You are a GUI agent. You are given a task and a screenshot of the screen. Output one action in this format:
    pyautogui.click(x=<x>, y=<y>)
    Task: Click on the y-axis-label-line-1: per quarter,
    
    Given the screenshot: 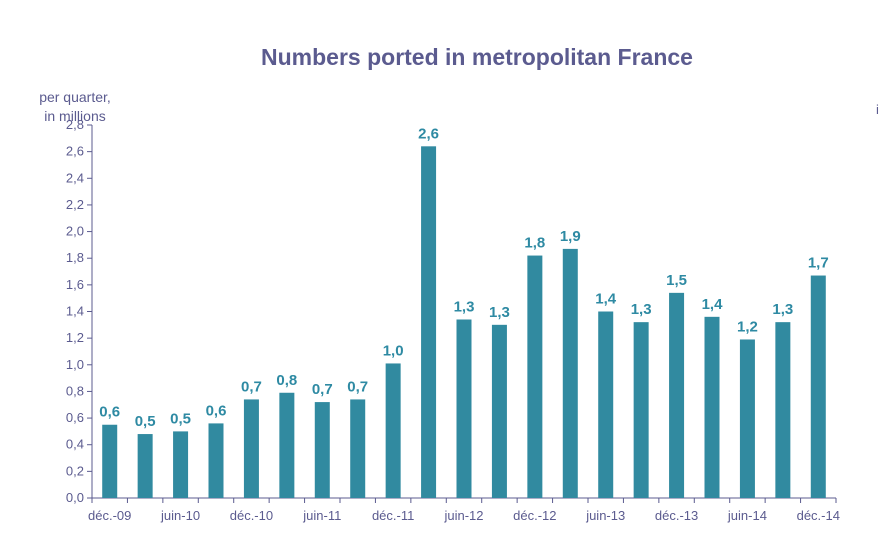 What is the action you would take?
    pyautogui.click(x=75, y=97)
    